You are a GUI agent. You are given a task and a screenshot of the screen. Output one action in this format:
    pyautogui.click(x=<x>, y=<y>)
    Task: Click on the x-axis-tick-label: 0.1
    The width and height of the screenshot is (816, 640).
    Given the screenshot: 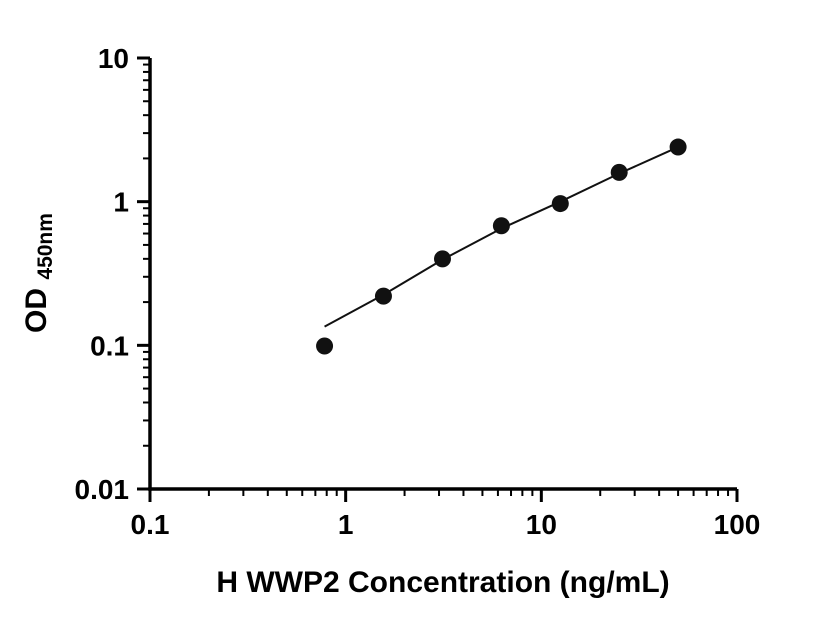 What is the action you would take?
    pyautogui.click(x=150, y=524)
    